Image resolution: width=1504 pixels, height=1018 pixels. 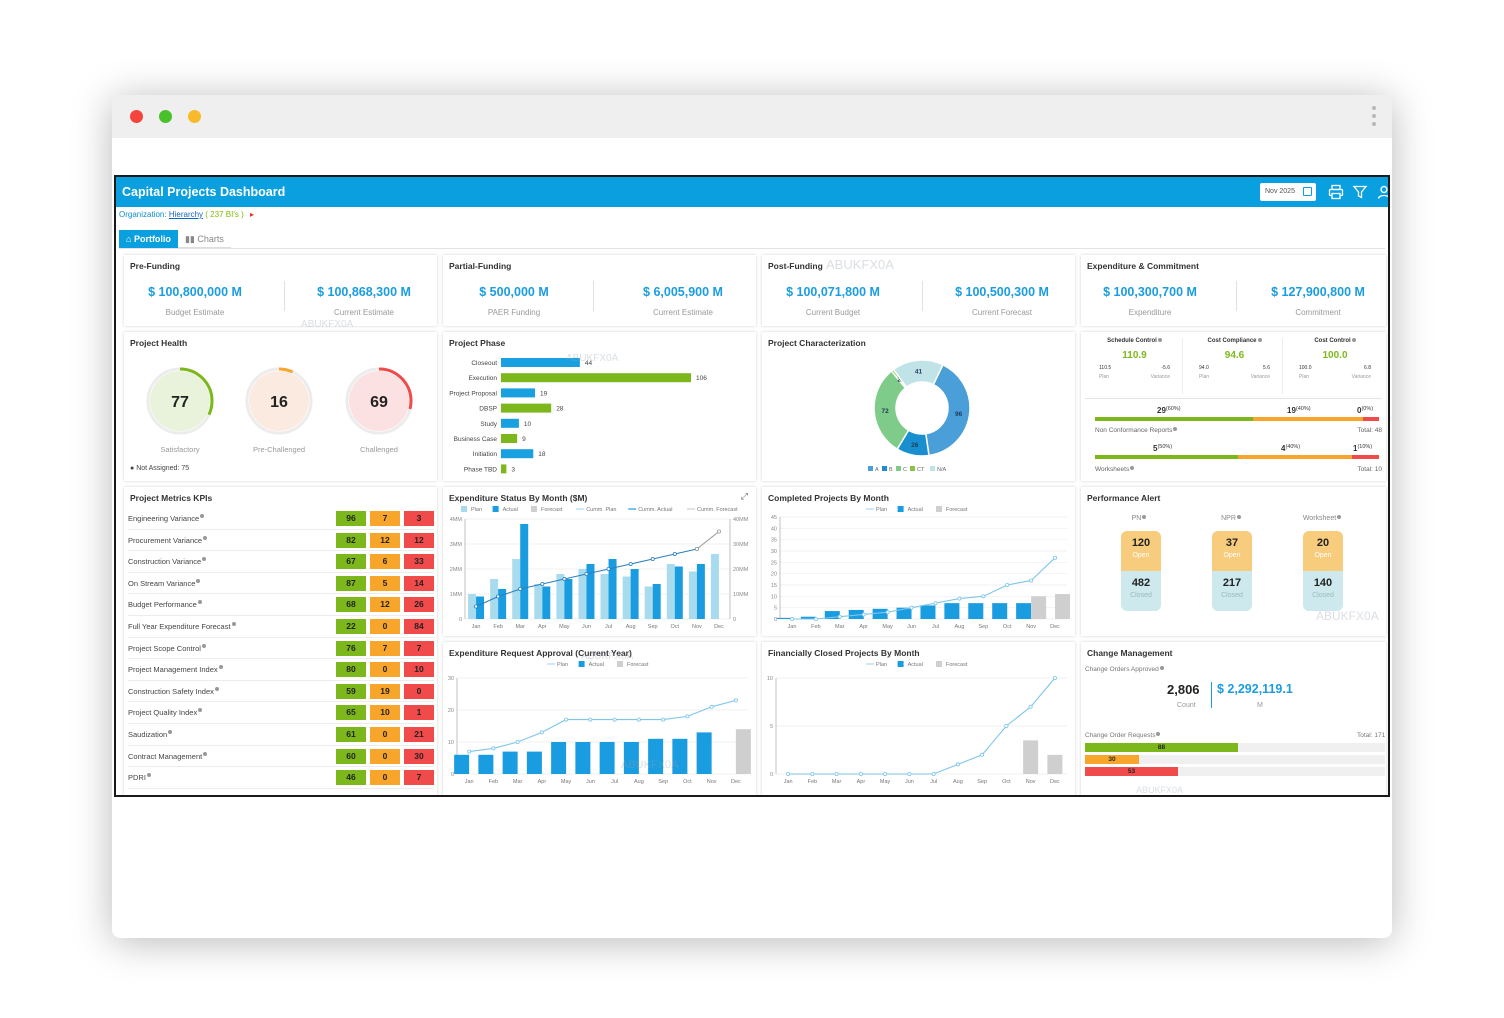 I want to click on kpi-orange-count: 19, so click(x=385, y=691).